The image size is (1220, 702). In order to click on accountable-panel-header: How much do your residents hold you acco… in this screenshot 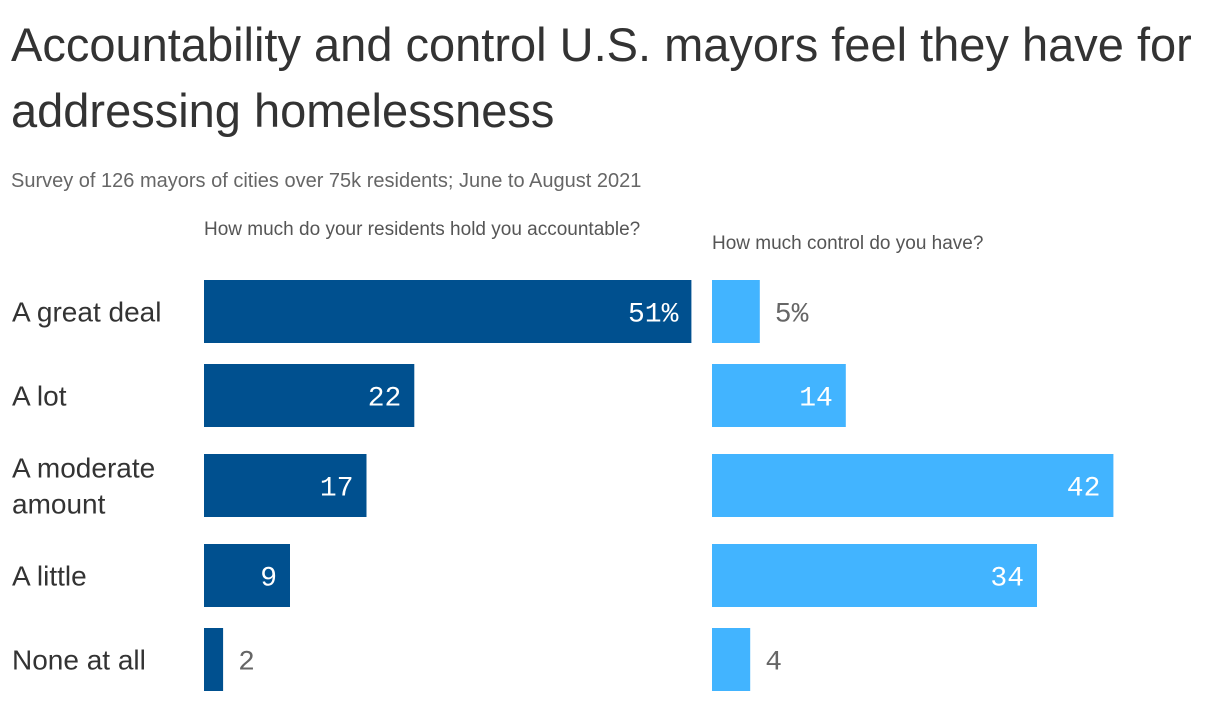, I will do `click(422, 229)`.